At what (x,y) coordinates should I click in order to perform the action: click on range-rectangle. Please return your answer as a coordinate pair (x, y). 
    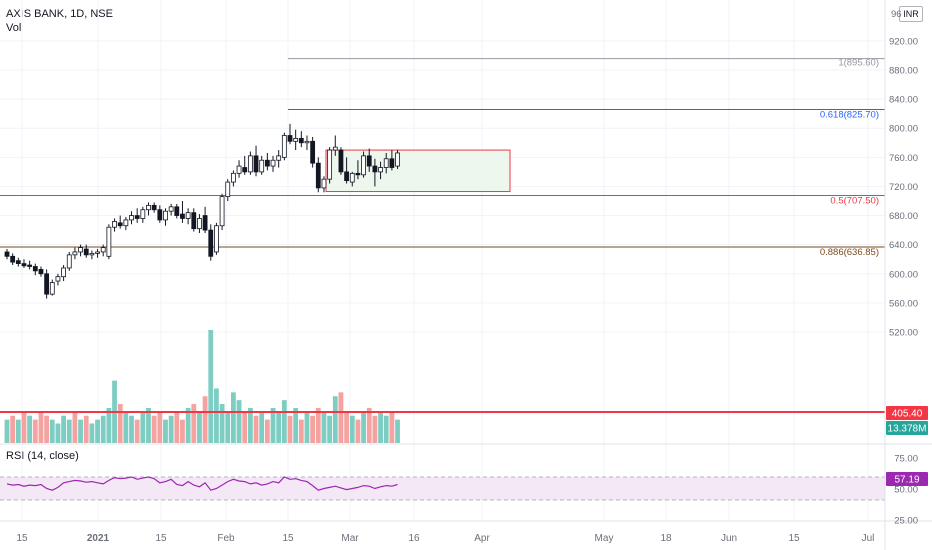
    Looking at the image, I should click on (418, 171).